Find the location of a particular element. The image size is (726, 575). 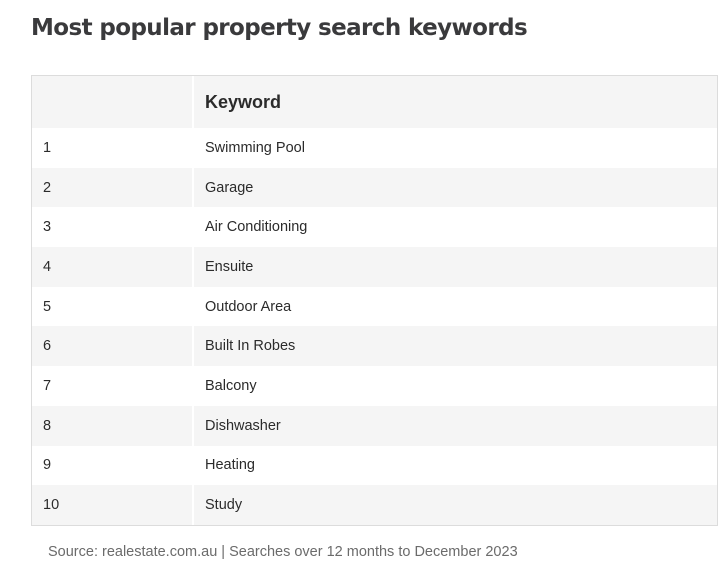

rank-column-header is located at coordinates (112, 102).